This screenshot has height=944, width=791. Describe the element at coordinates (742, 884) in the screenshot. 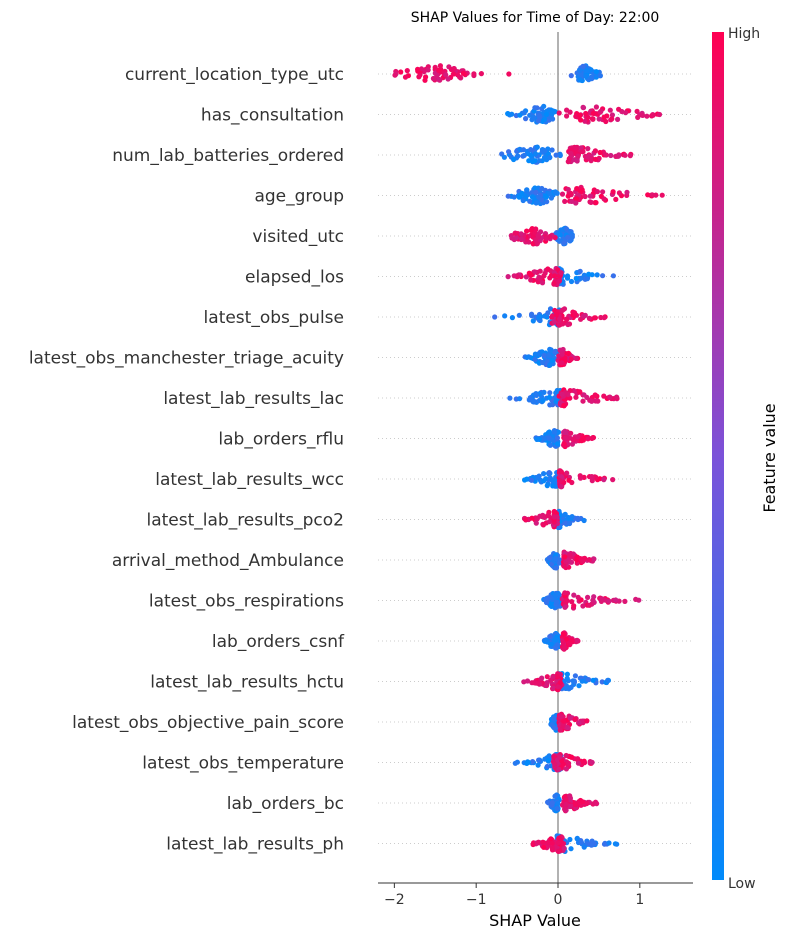

I see `colorbar-low-label: Low` at that location.